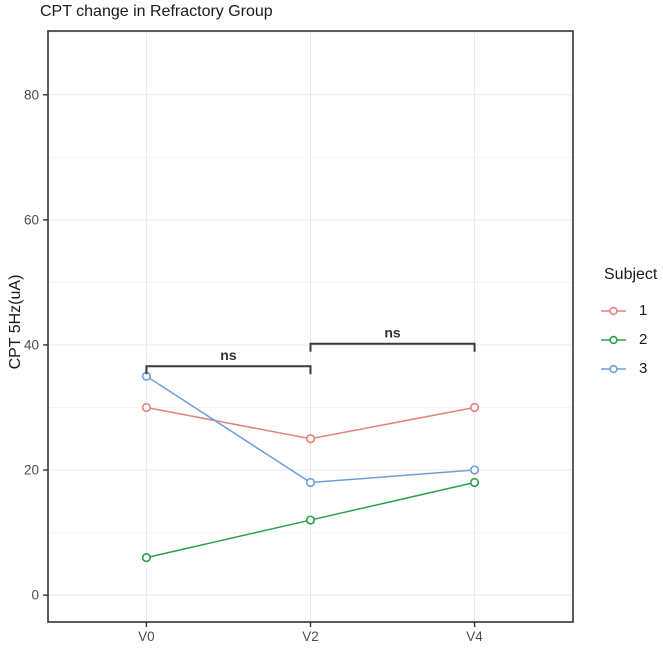 This screenshot has height=649, width=663. I want to click on legend-item-2: 2, so click(626, 339).